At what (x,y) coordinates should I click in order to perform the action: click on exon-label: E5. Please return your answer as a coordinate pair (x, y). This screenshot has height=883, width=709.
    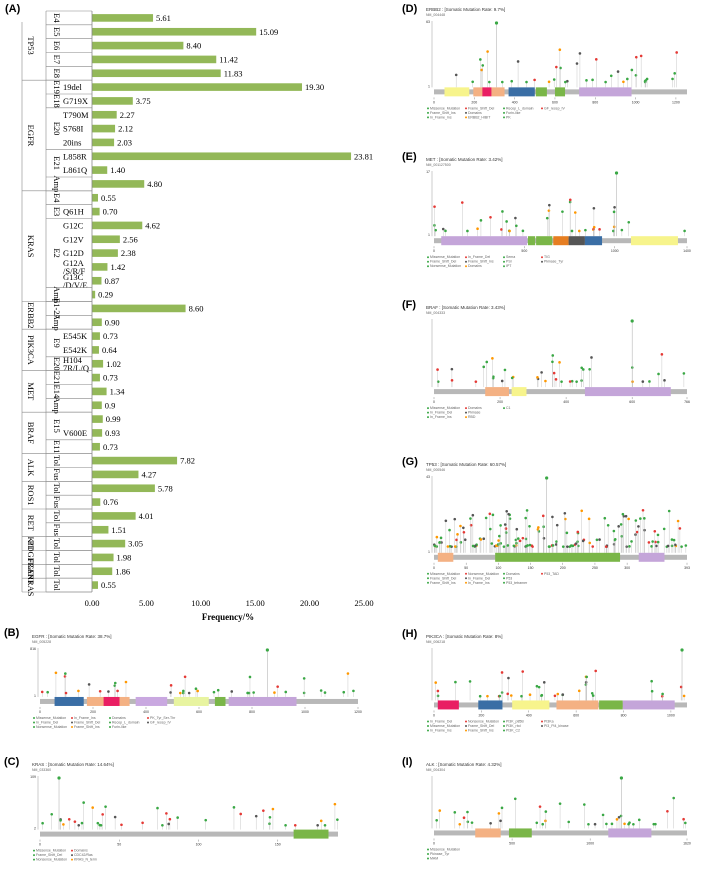
    Looking at the image, I should click on (57, 31).